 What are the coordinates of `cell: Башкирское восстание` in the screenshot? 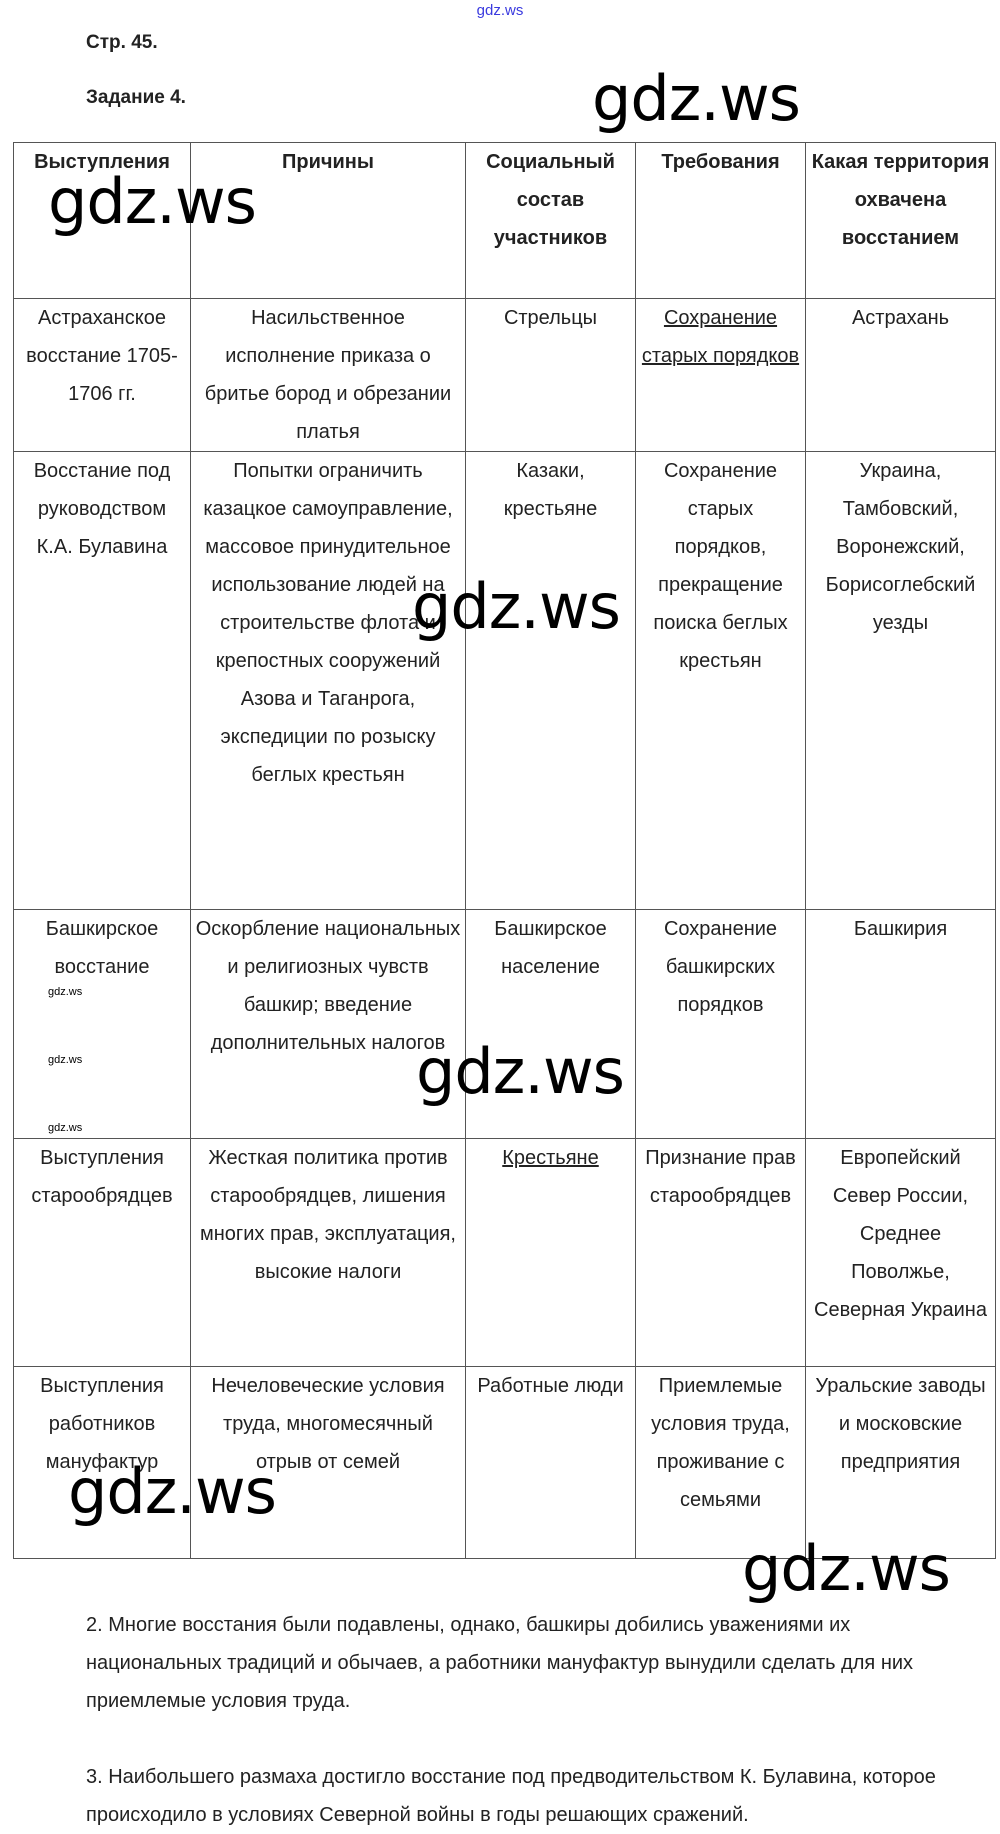 It's located at (102, 1024).